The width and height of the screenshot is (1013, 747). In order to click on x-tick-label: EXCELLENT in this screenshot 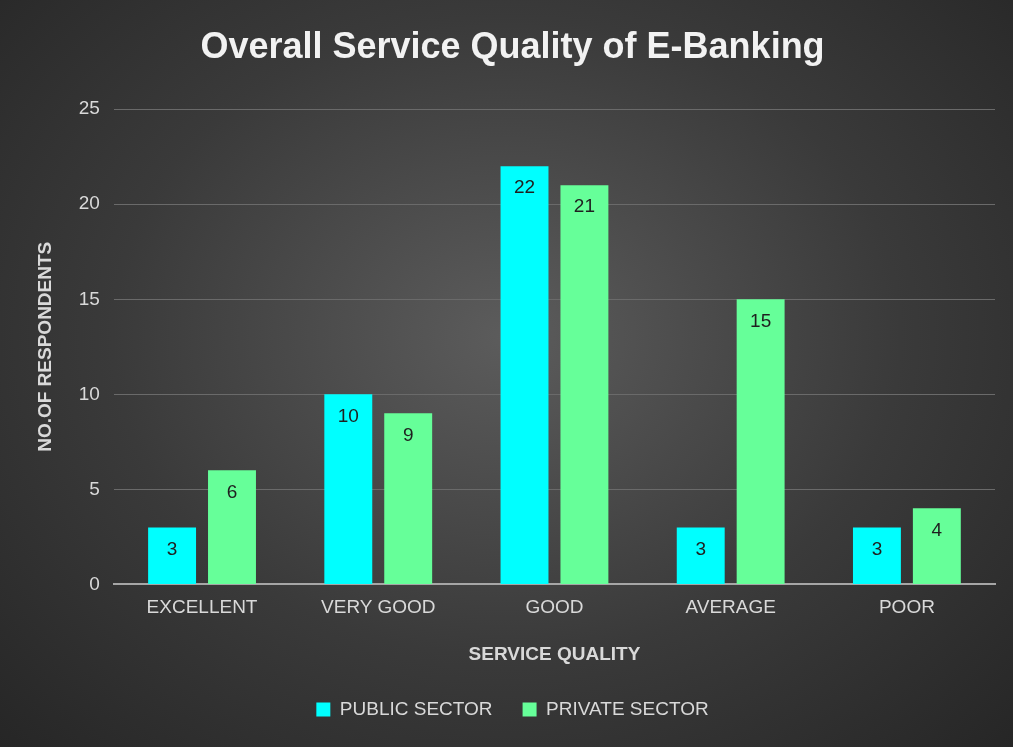, I will do `click(202, 607)`.